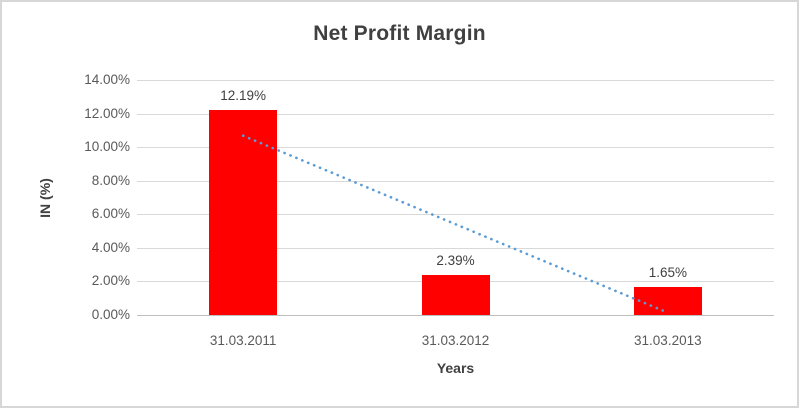  What do you see at coordinates (107, 79) in the screenshot?
I see `y-tick-label: 14.00%` at bounding box center [107, 79].